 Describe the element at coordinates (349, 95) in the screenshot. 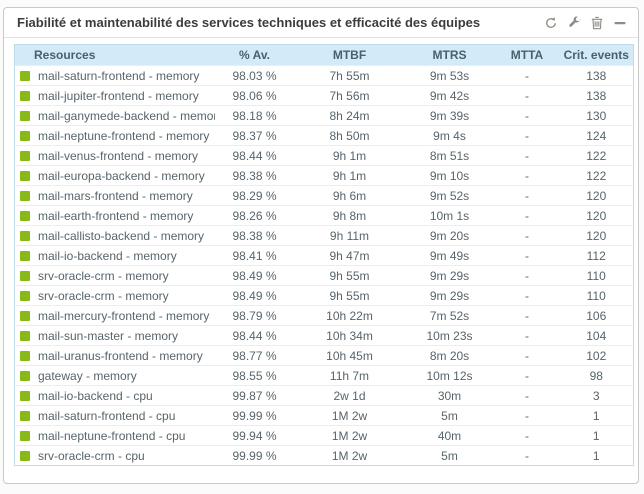

I see `mtbf-cell: 7h 56m` at that location.